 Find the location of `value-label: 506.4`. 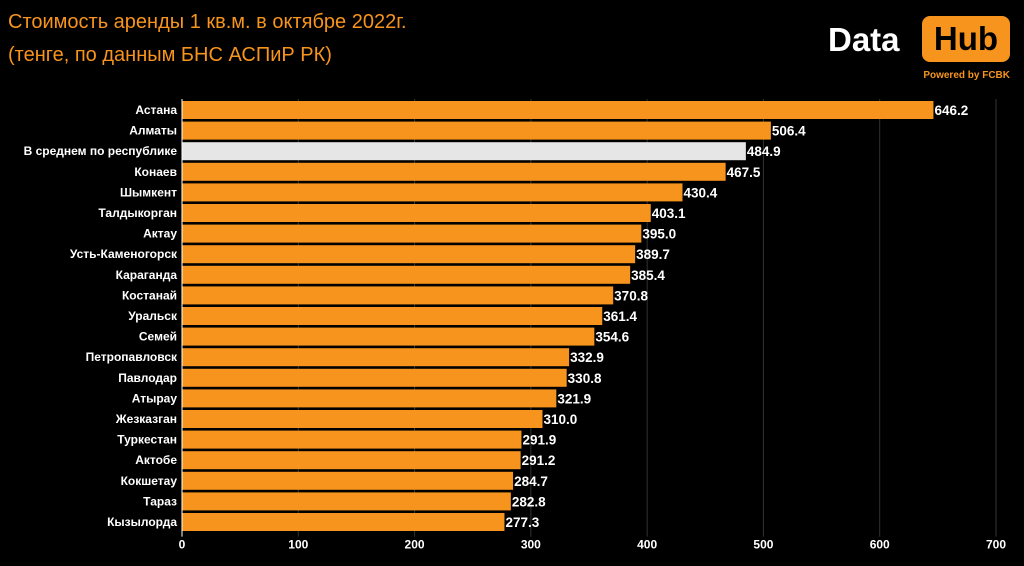

value-label: 506.4 is located at coordinates (789, 131).